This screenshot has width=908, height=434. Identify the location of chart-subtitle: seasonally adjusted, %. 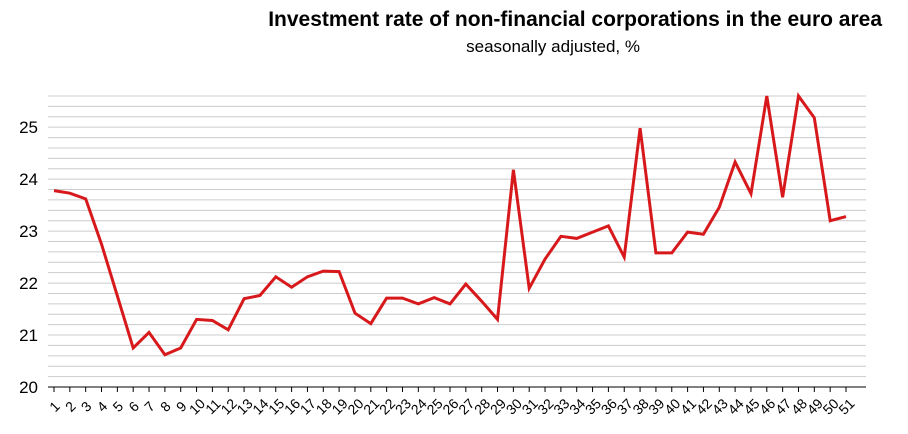
(553, 46).